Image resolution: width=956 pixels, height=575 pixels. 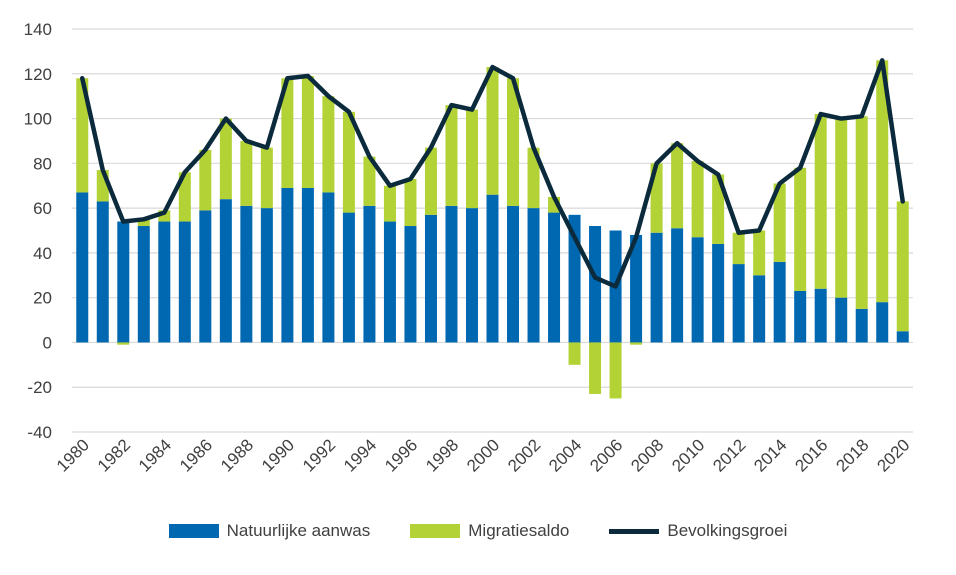 What do you see at coordinates (401, 455) in the screenshot?
I see `x-tick-label: 1996` at bounding box center [401, 455].